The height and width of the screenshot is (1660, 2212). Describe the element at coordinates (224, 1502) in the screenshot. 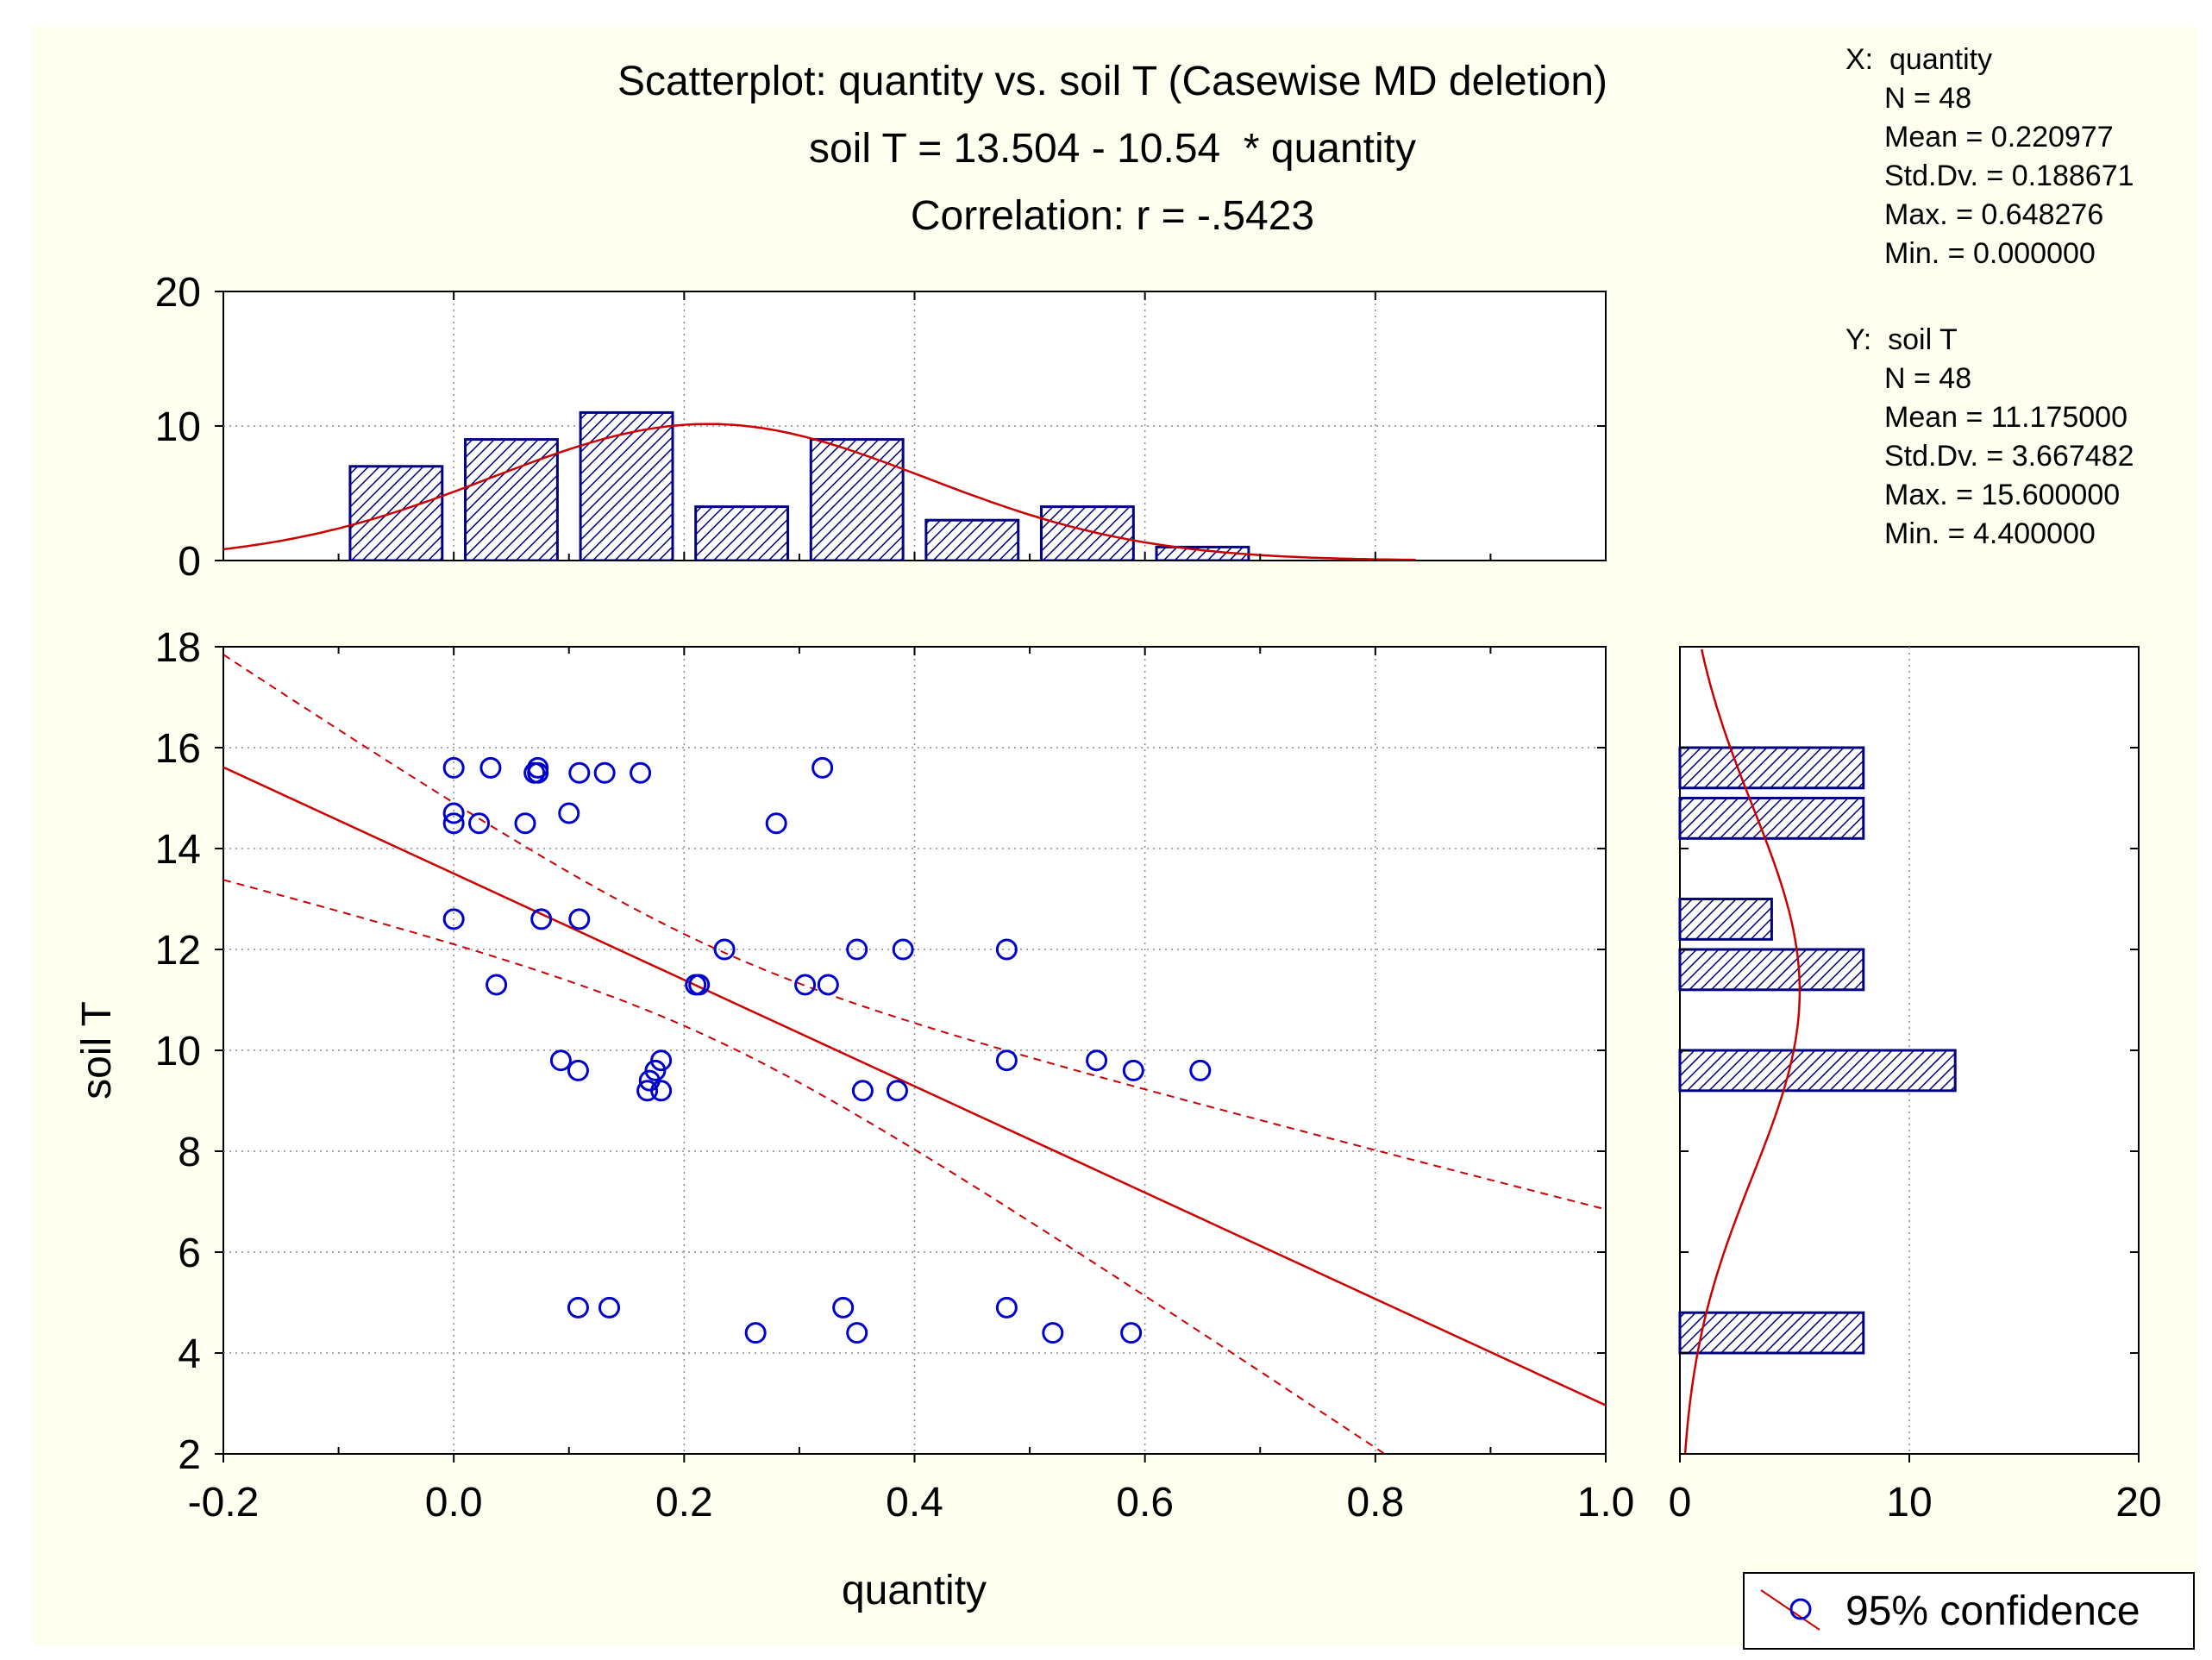

I see `x-tick-label: -0.2` at that location.